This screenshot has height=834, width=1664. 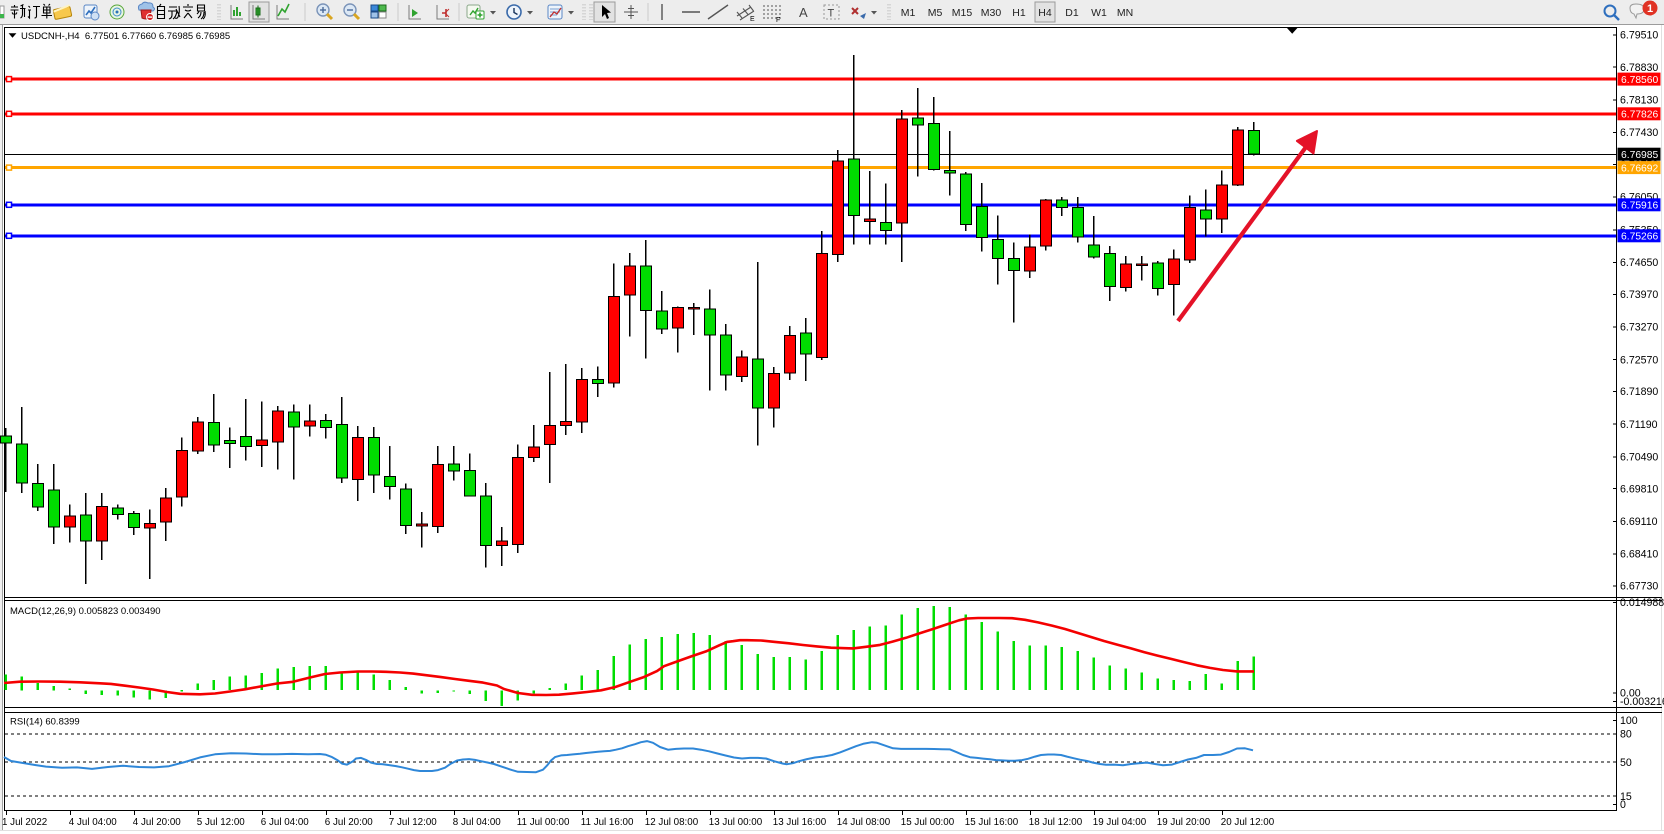 I want to click on svg-text: A, so click(x=803, y=12).